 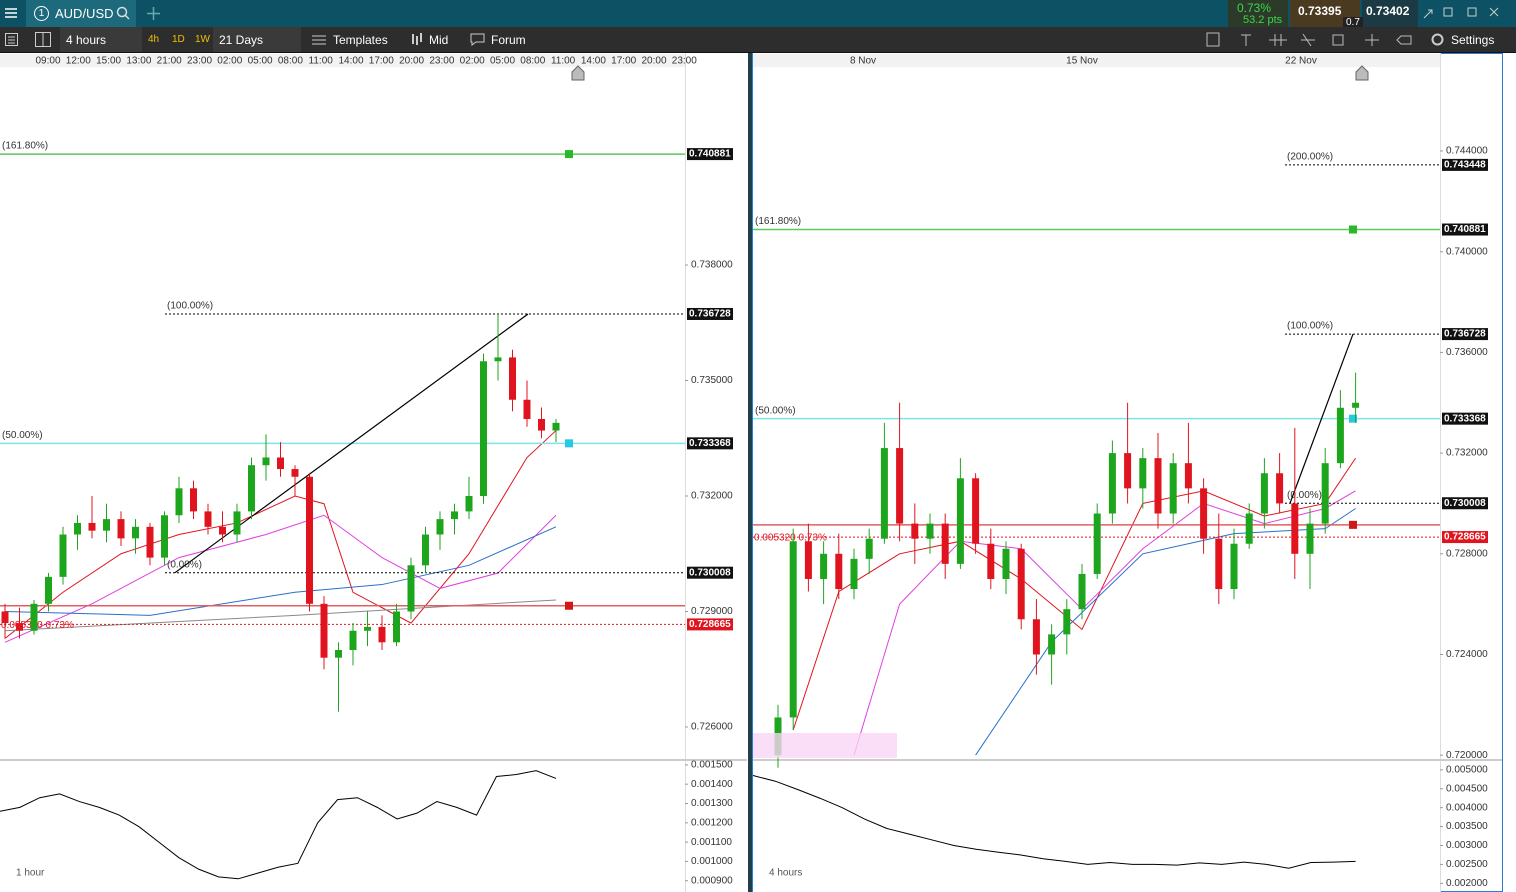 I want to click on osc-tick-label: 0.003500, so click(x=1467, y=826).